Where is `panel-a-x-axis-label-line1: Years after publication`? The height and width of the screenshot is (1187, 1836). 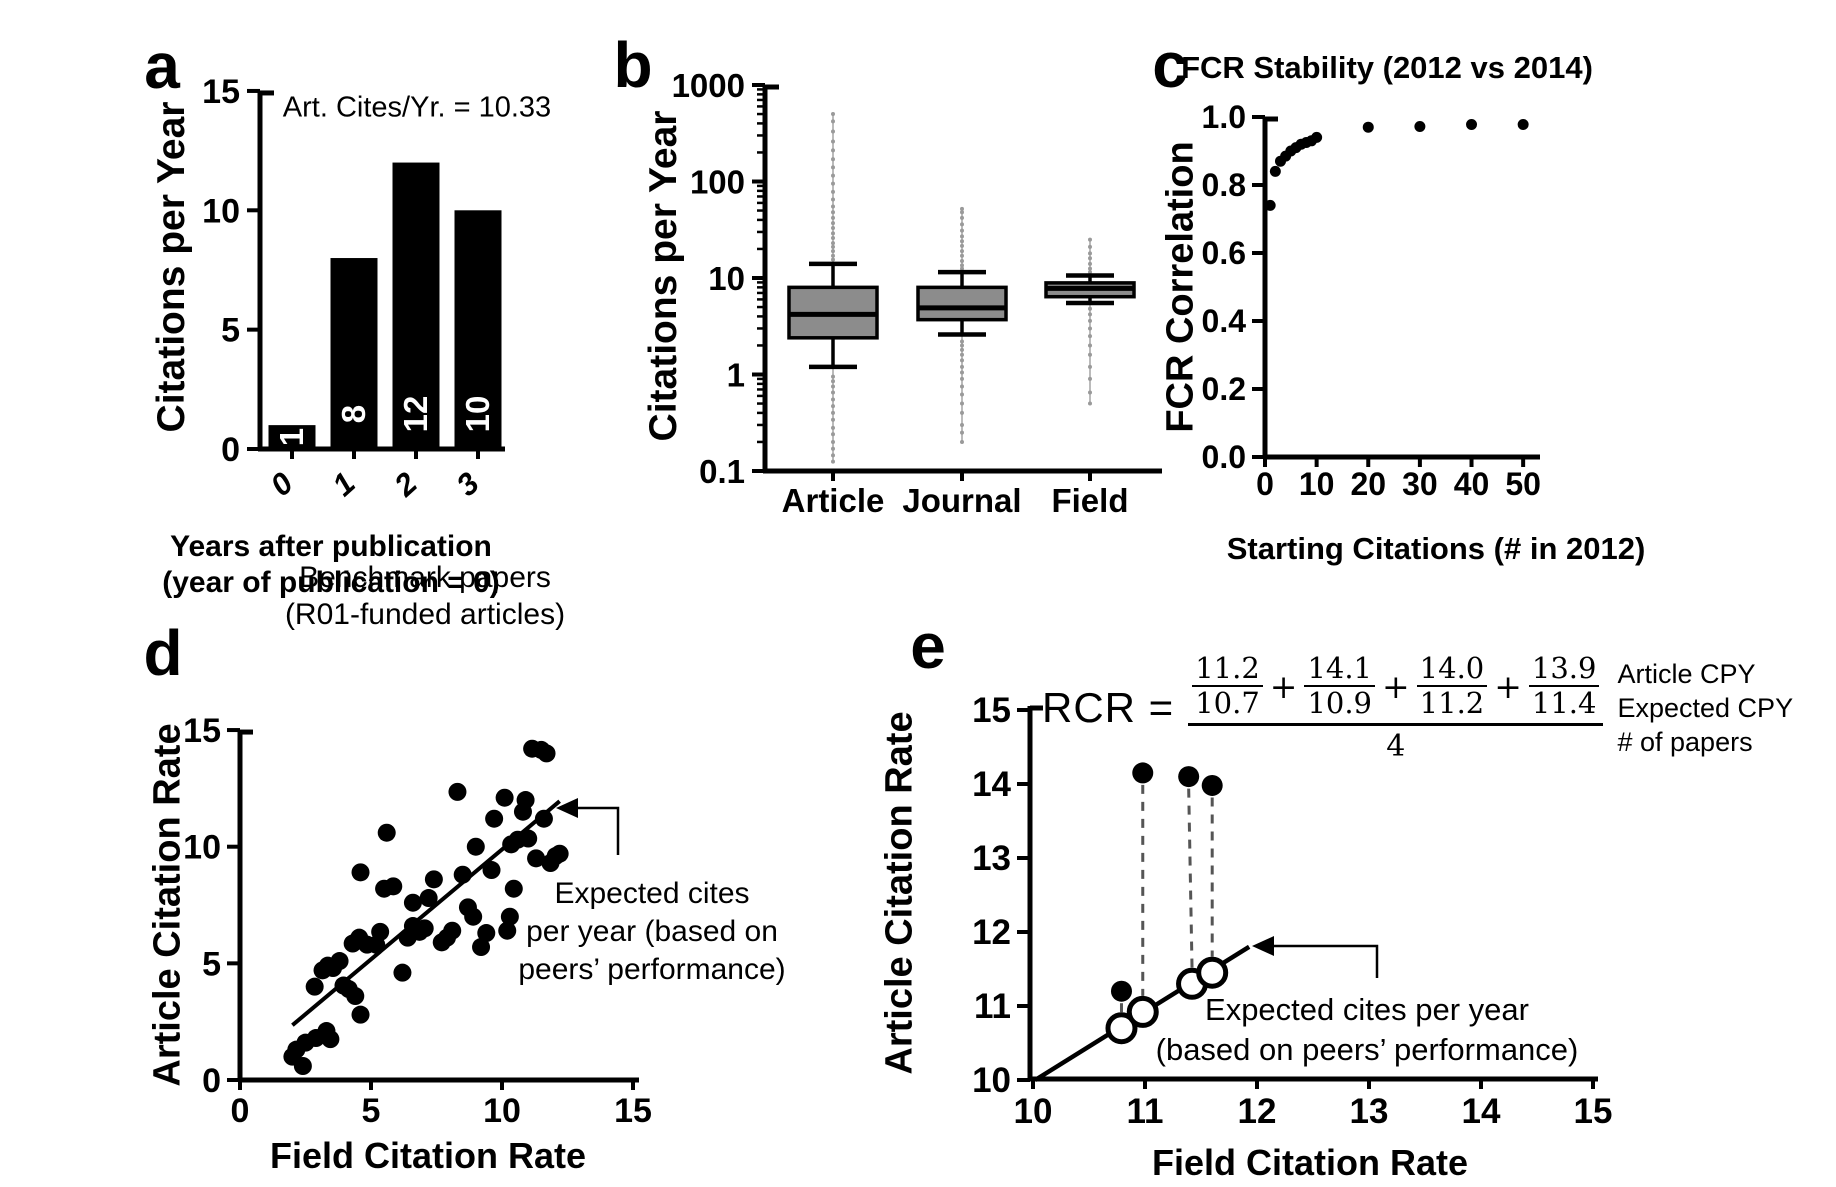
panel-a-x-axis-label-line1: Years after publication is located at coordinates (331, 546).